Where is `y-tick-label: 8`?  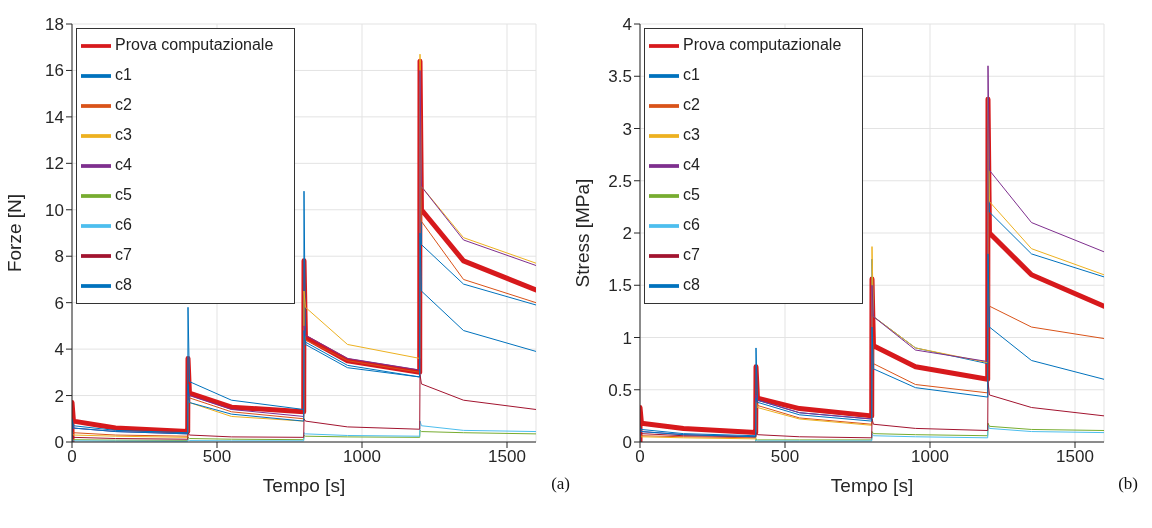
y-tick-label: 8 is located at coordinates (59, 257).